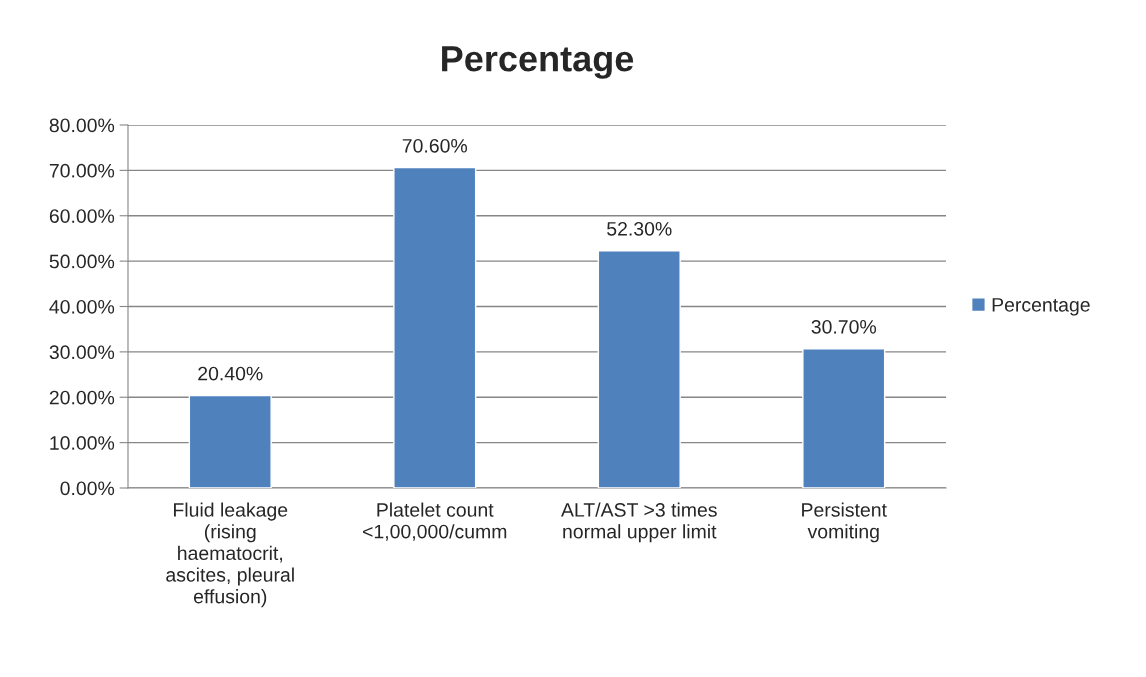 The width and height of the screenshot is (1146, 677). I want to click on y-tick-label: 0.00%, so click(87, 488).